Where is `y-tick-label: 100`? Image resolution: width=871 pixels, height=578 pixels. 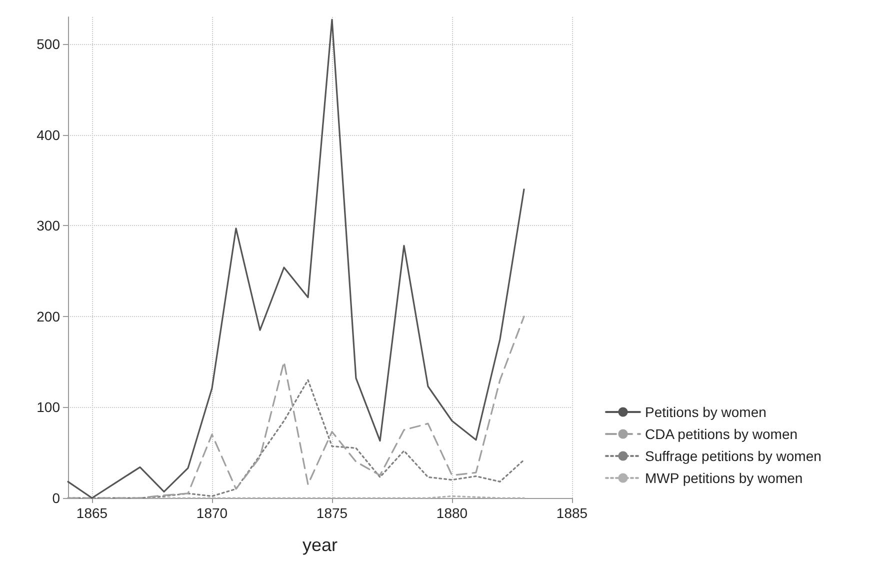 y-tick-label: 100 is located at coordinates (48, 407).